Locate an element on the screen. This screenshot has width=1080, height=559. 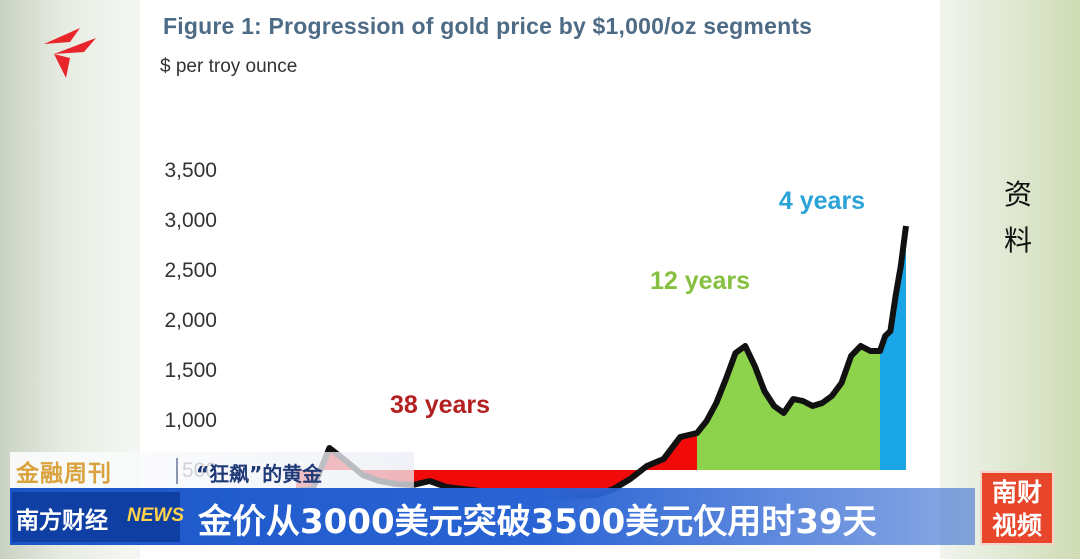
channel-badge is located at coordinates (96, 517).